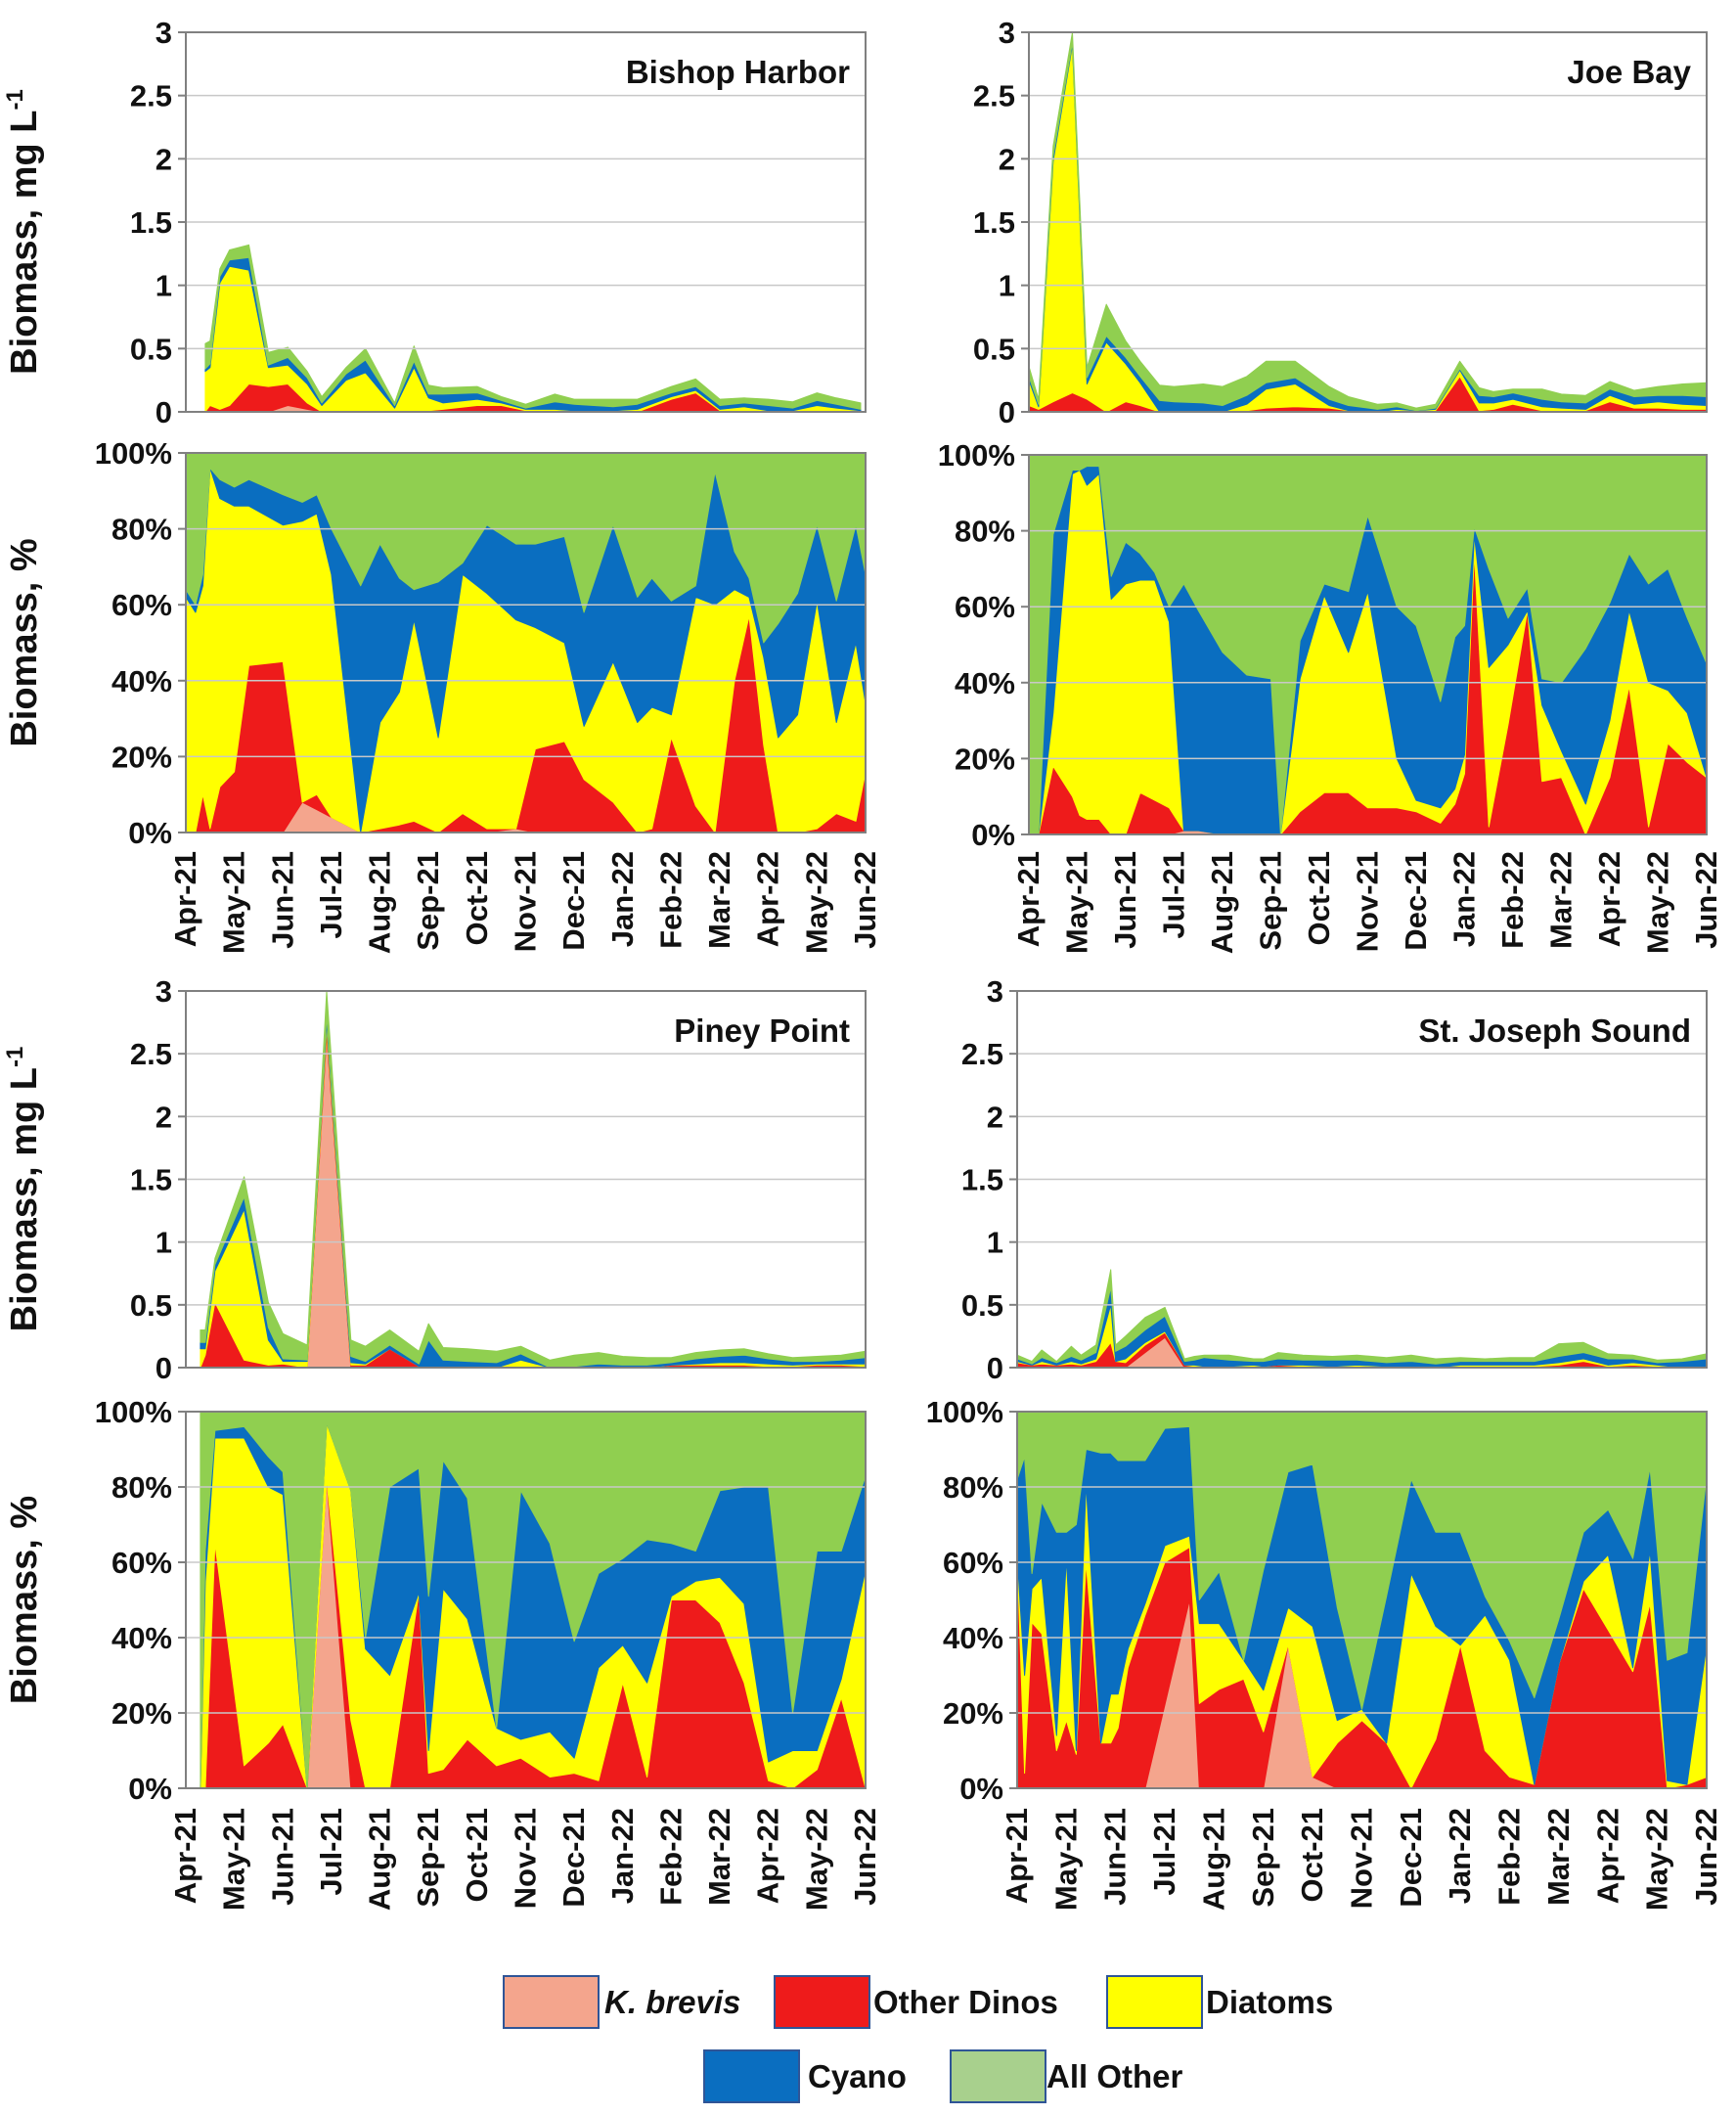  What do you see at coordinates (498, 1179) in the screenshot?
I see `biomass-chart: 0 0.5 1 1.5 2 2.5 3 Piney Point` at bounding box center [498, 1179].